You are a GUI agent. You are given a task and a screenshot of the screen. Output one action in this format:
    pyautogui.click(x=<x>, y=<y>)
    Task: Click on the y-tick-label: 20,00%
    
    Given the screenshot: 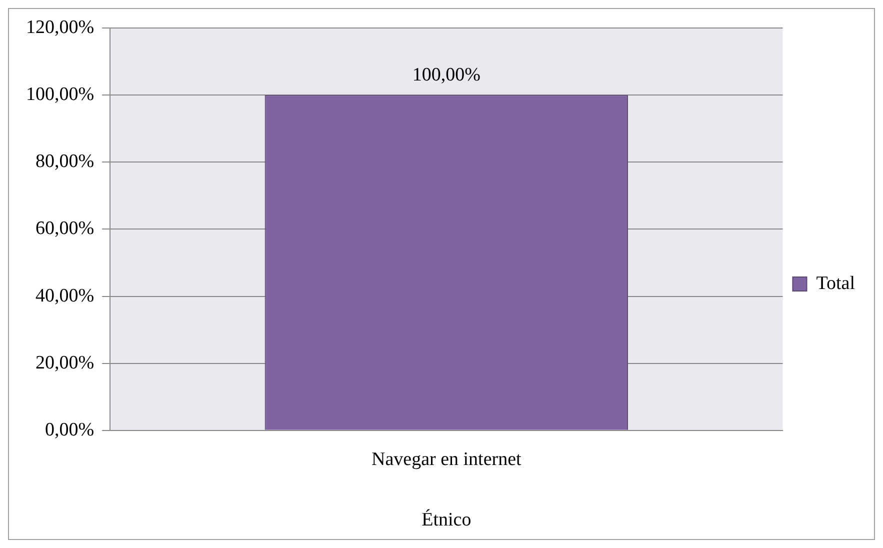 What is the action you would take?
    pyautogui.click(x=65, y=363)
    